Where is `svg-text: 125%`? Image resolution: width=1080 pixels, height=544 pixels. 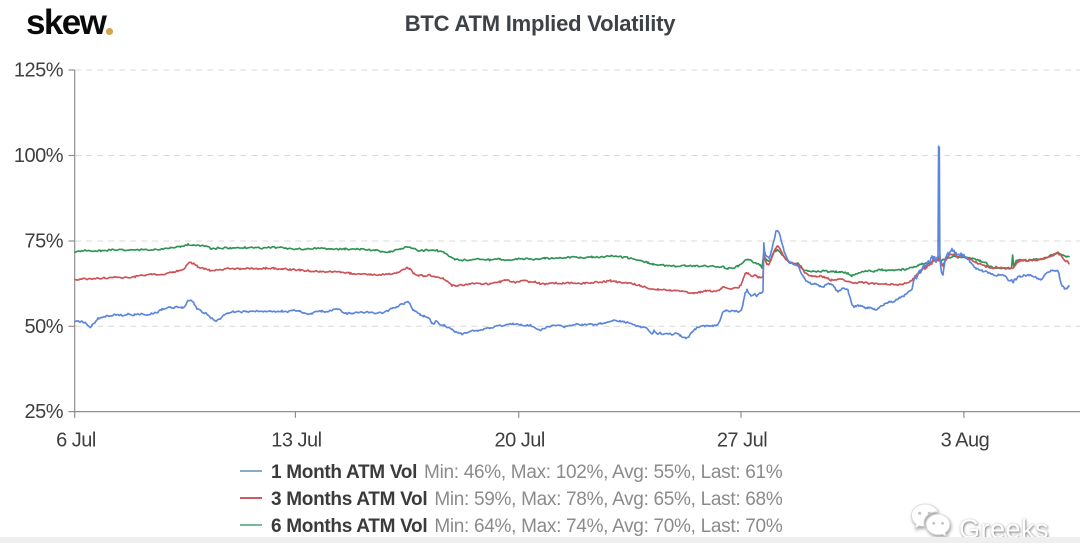
svg-text: 125% is located at coordinates (39, 71).